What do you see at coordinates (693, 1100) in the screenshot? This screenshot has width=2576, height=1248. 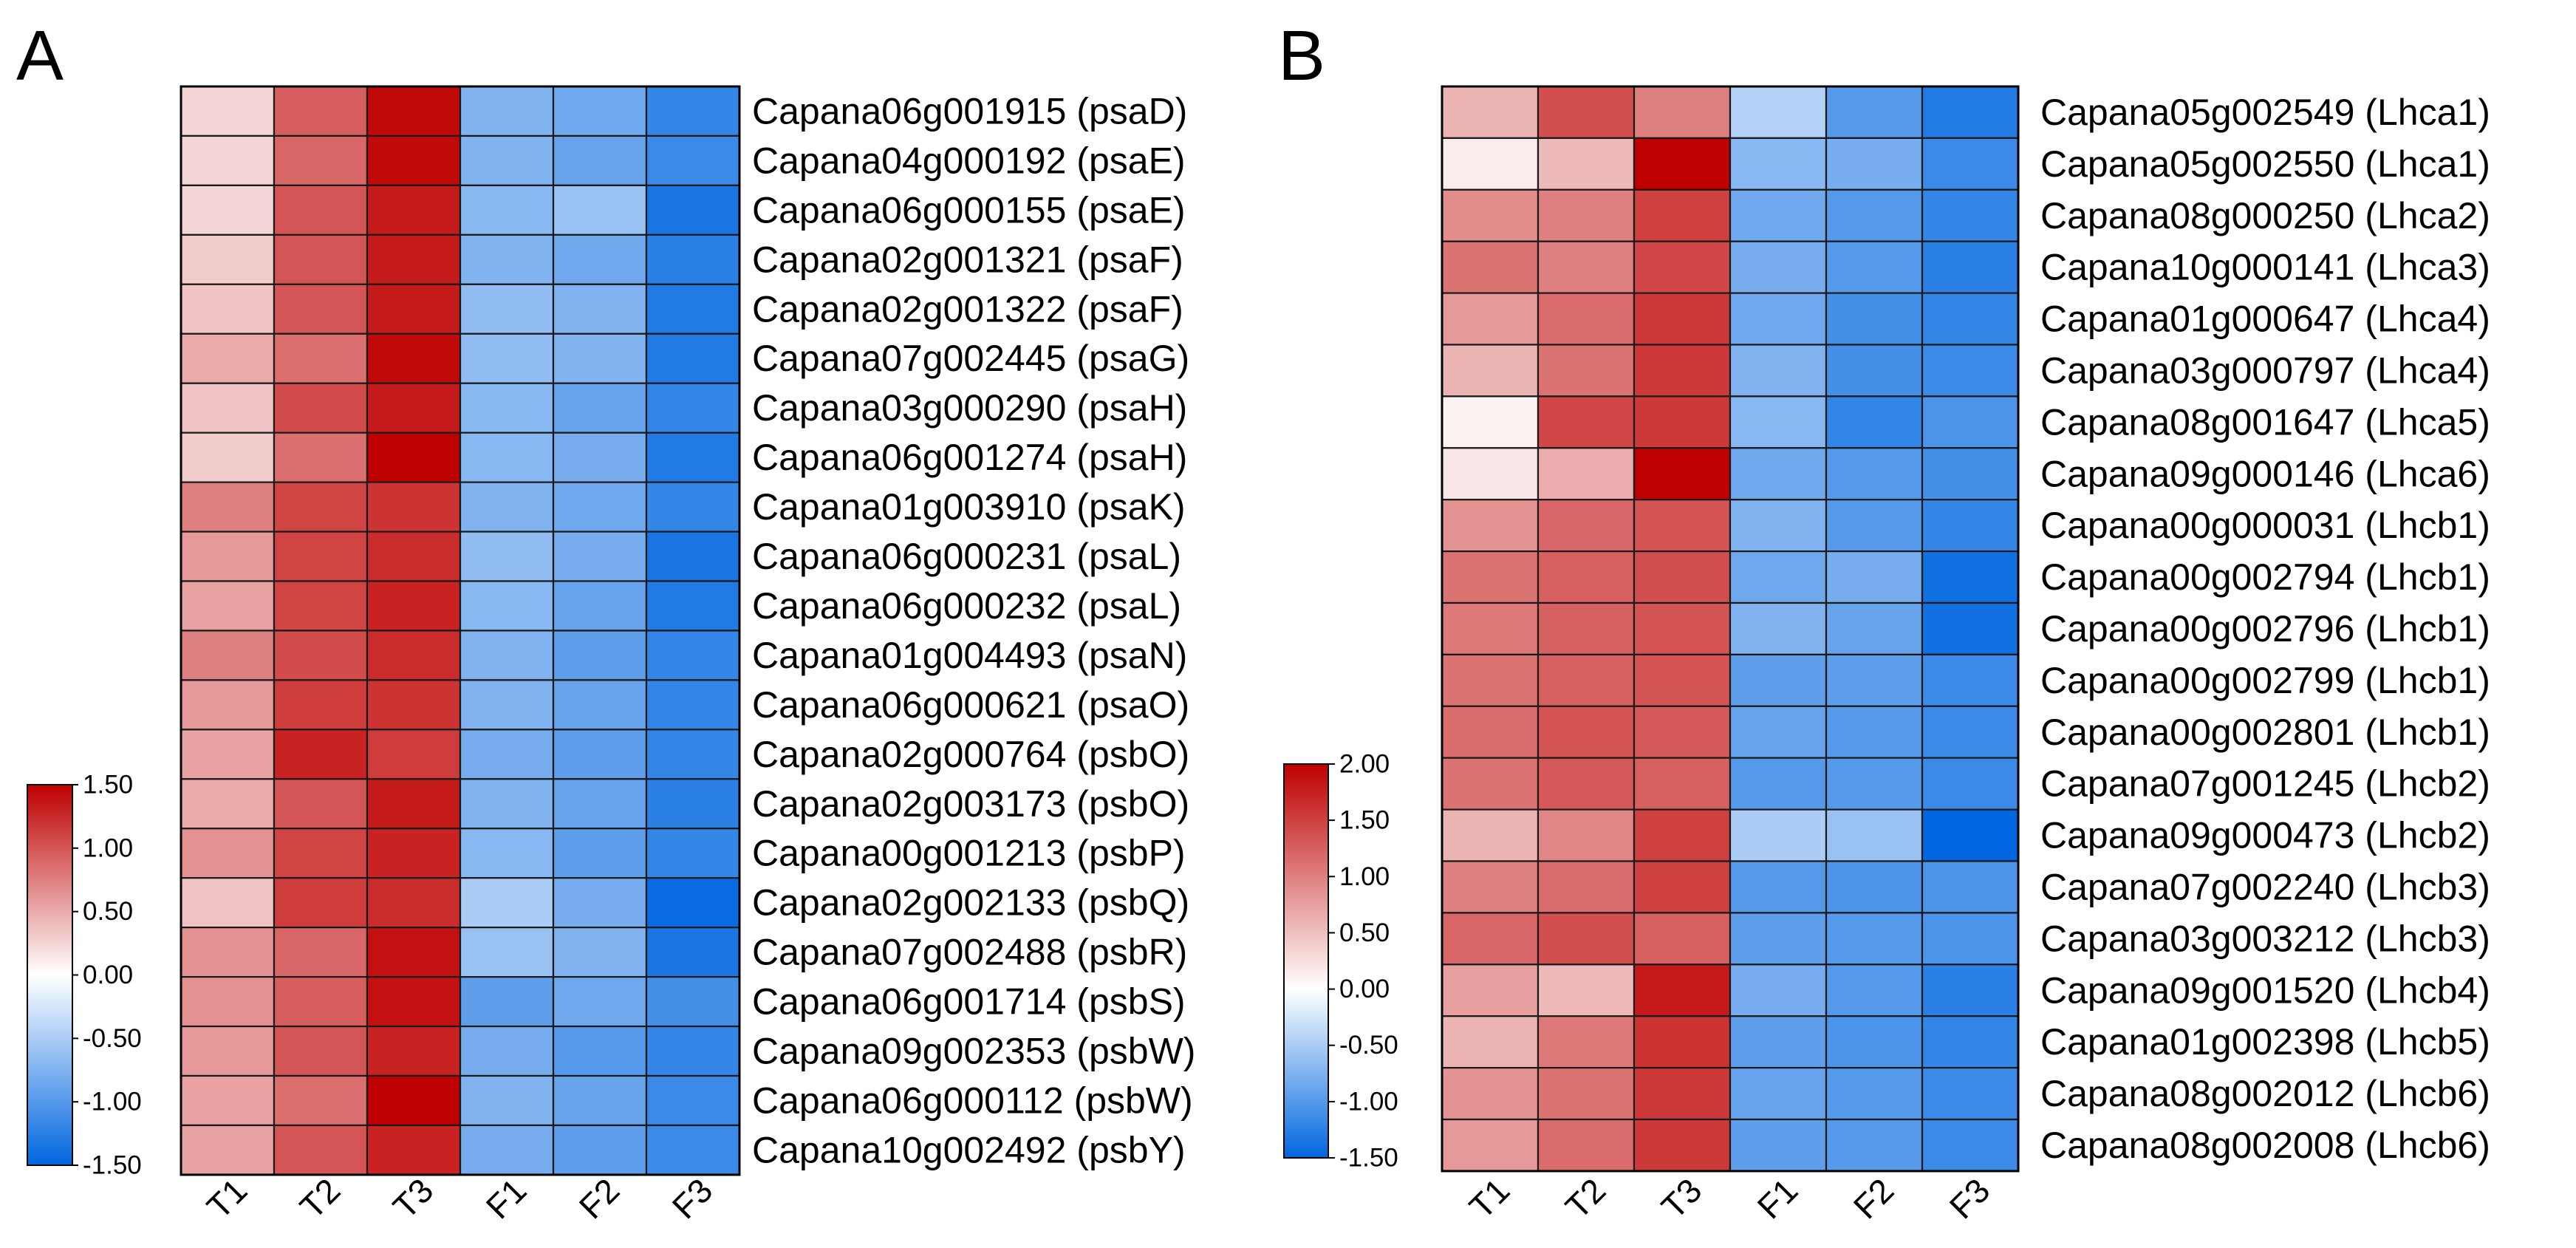 I see `heatmap-cell-a-r21-f3` at bounding box center [693, 1100].